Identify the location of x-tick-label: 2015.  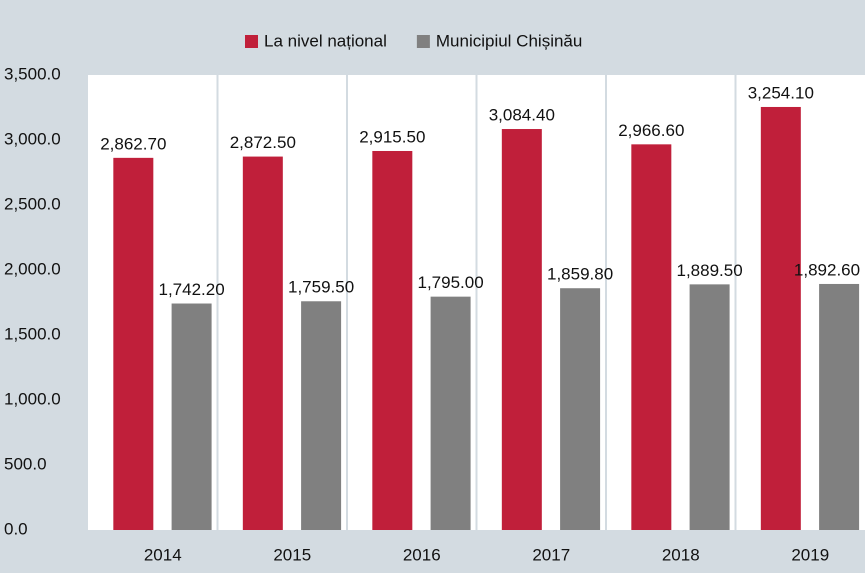
(292, 554).